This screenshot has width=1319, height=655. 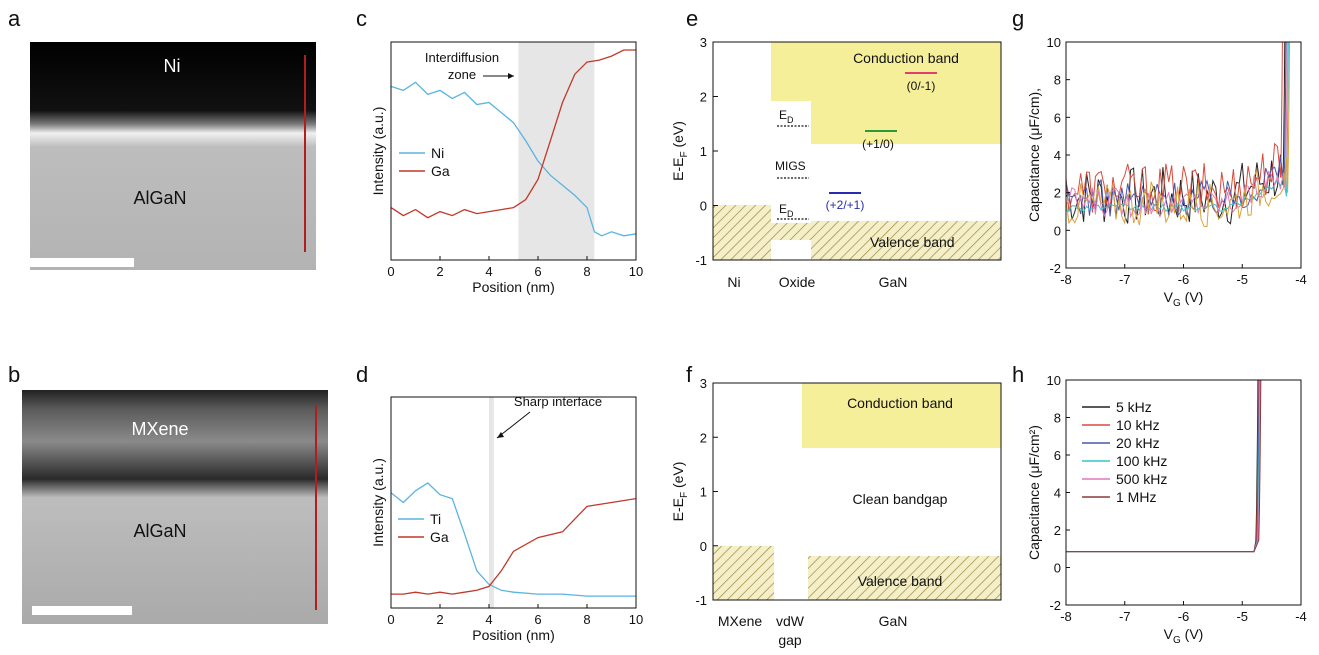 I want to click on panel-f-clean-label: Clean bandgap, so click(x=900, y=499).